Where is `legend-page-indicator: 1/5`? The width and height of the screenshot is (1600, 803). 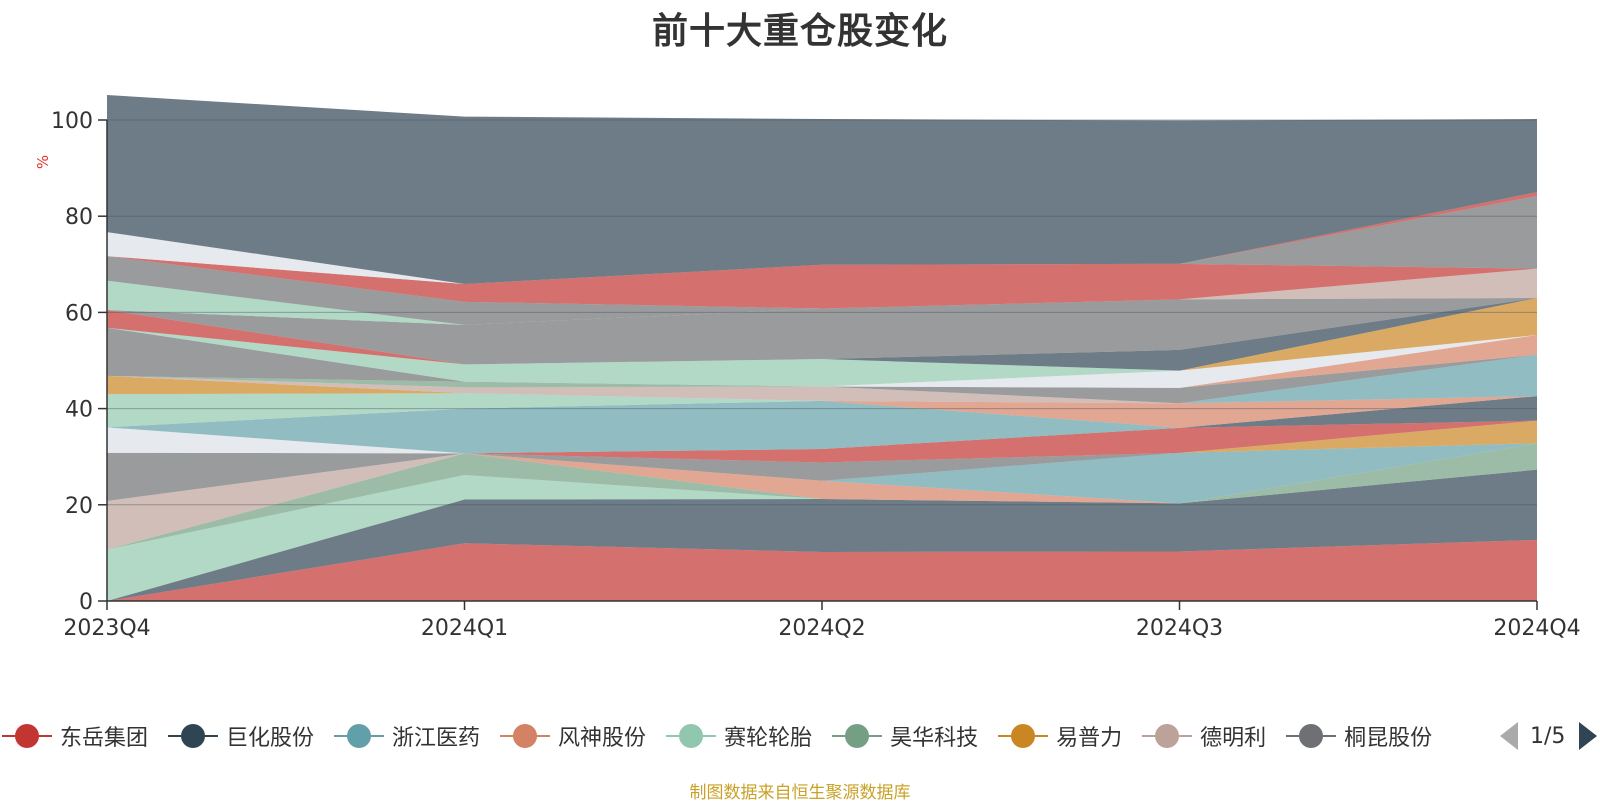 legend-page-indicator: 1/5 is located at coordinates (1548, 736).